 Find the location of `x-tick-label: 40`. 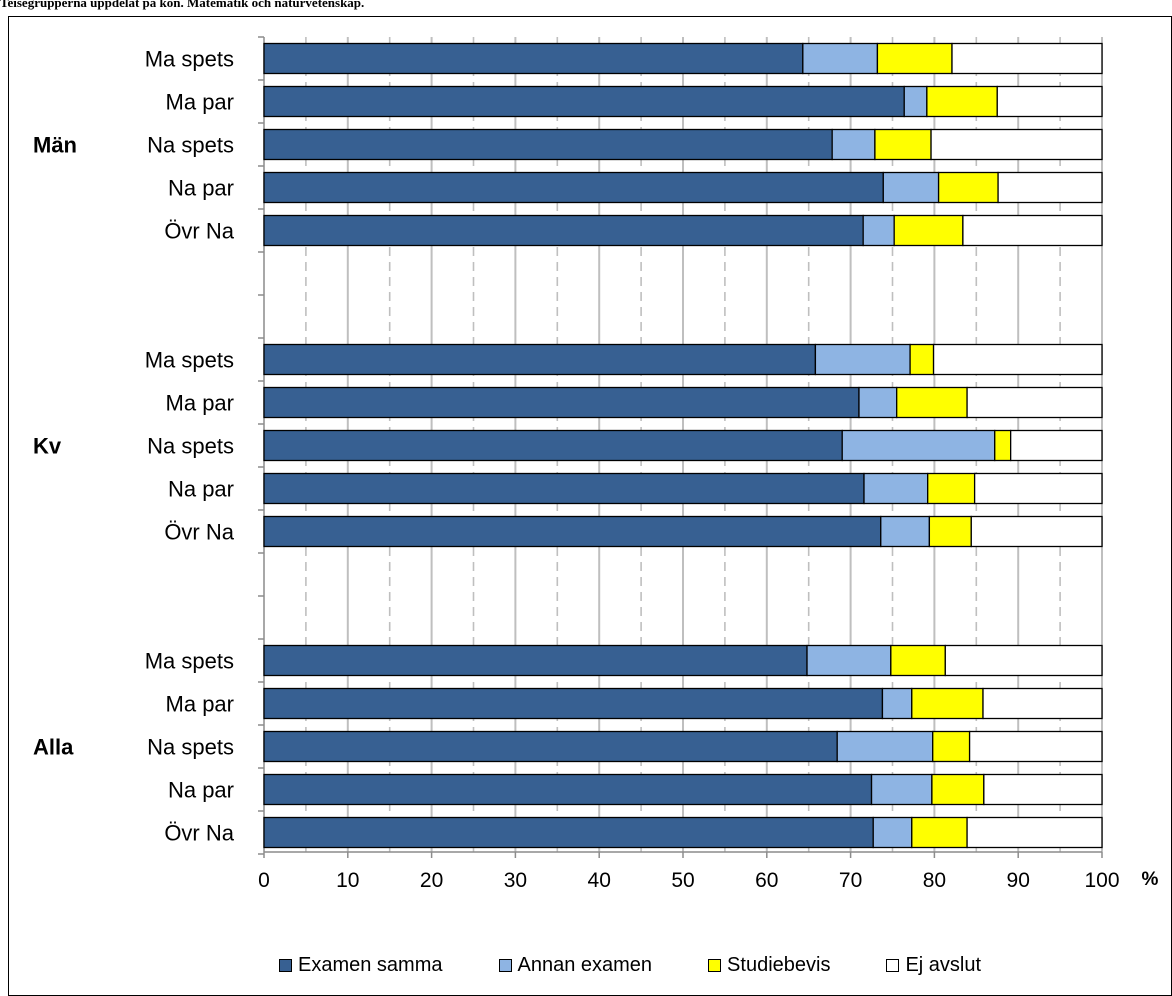

x-tick-label: 40 is located at coordinates (599, 880).